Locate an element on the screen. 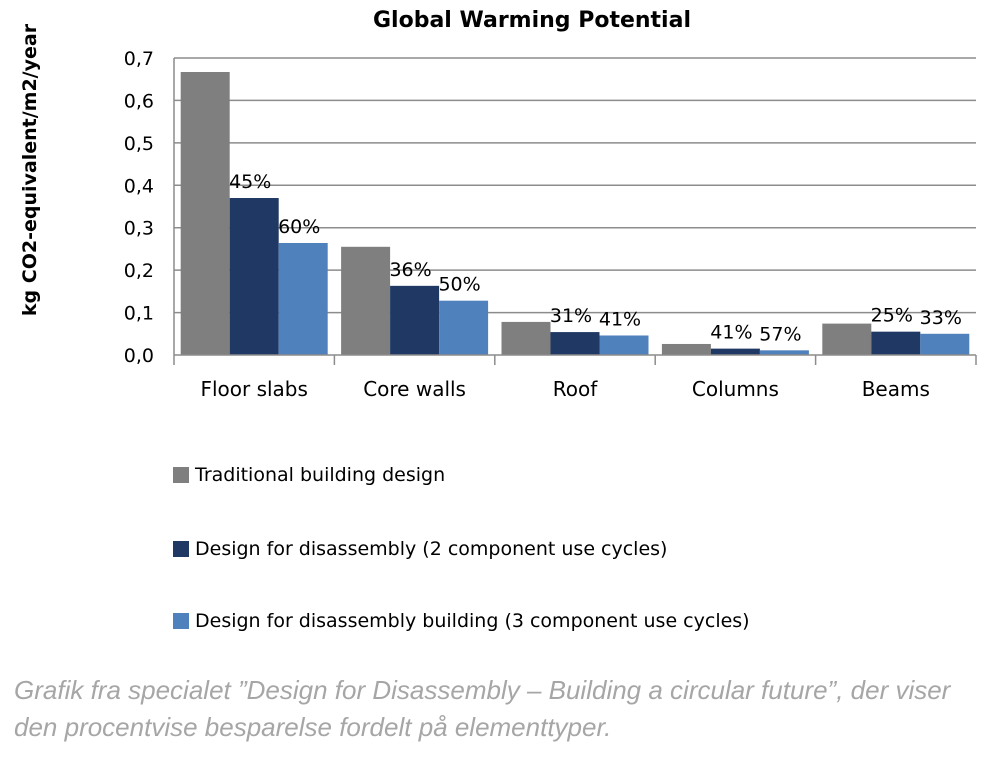  y-tick-label: 0,1 is located at coordinates (139, 314).